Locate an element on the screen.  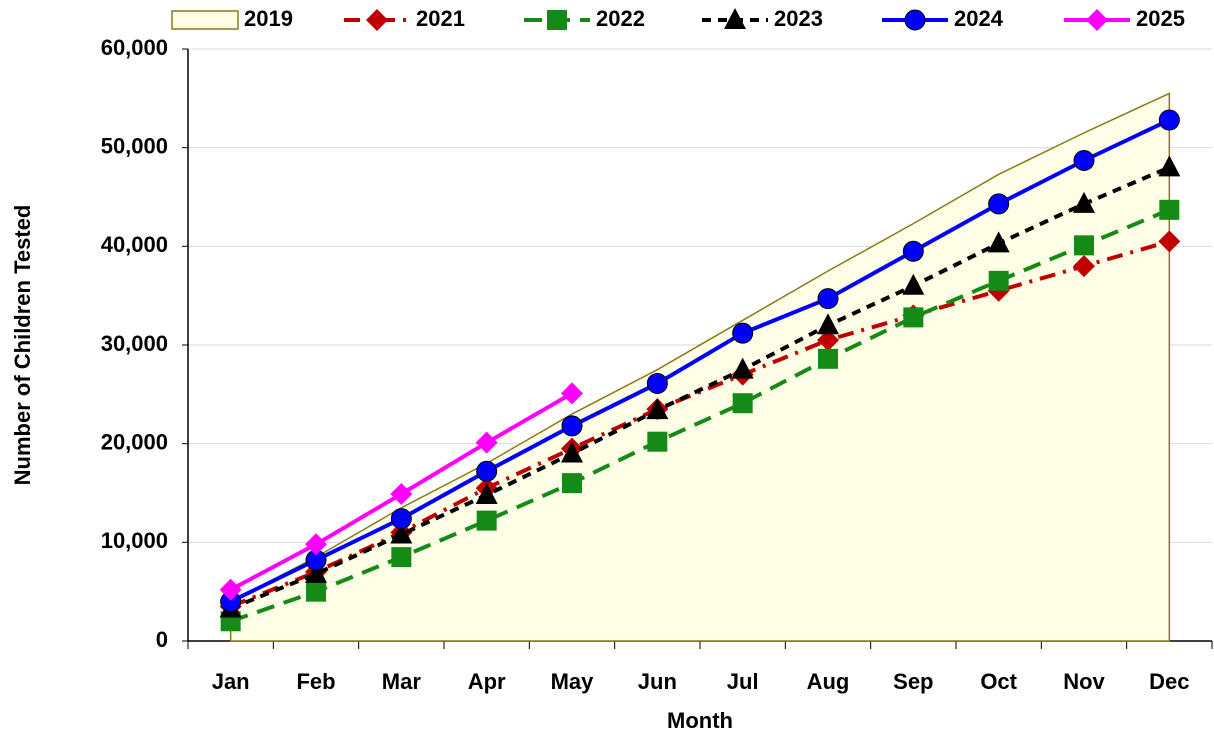
x-tick-label: Aug is located at coordinates (828, 681).